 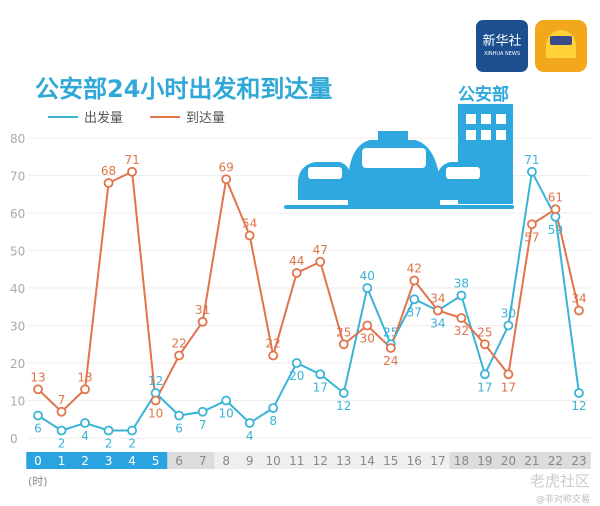 I want to click on data-label: 32, so click(x=461, y=331).